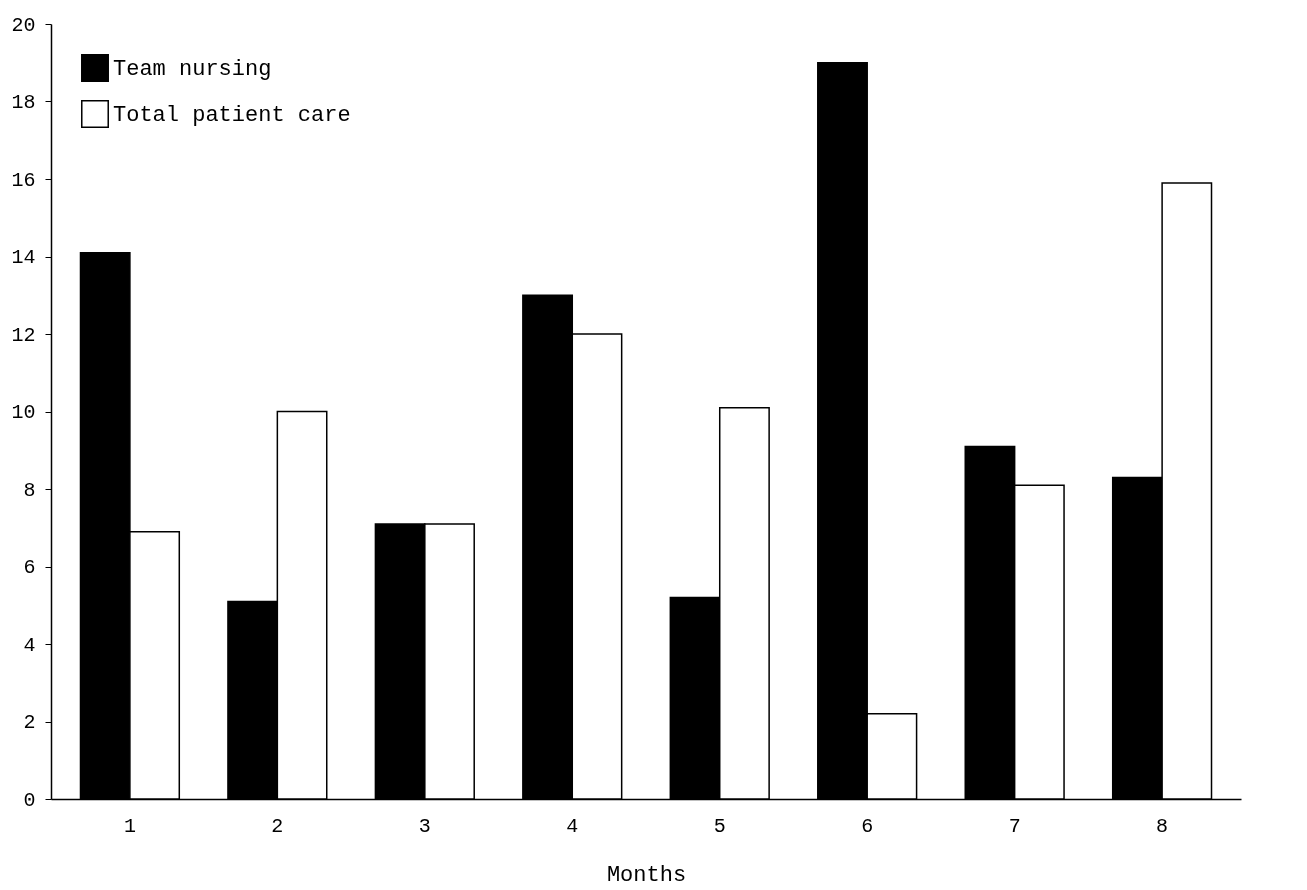 This screenshot has width=1307, height=890. What do you see at coordinates (23, 257) in the screenshot?
I see `y-tick-label: 14` at bounding box center [23, 257].